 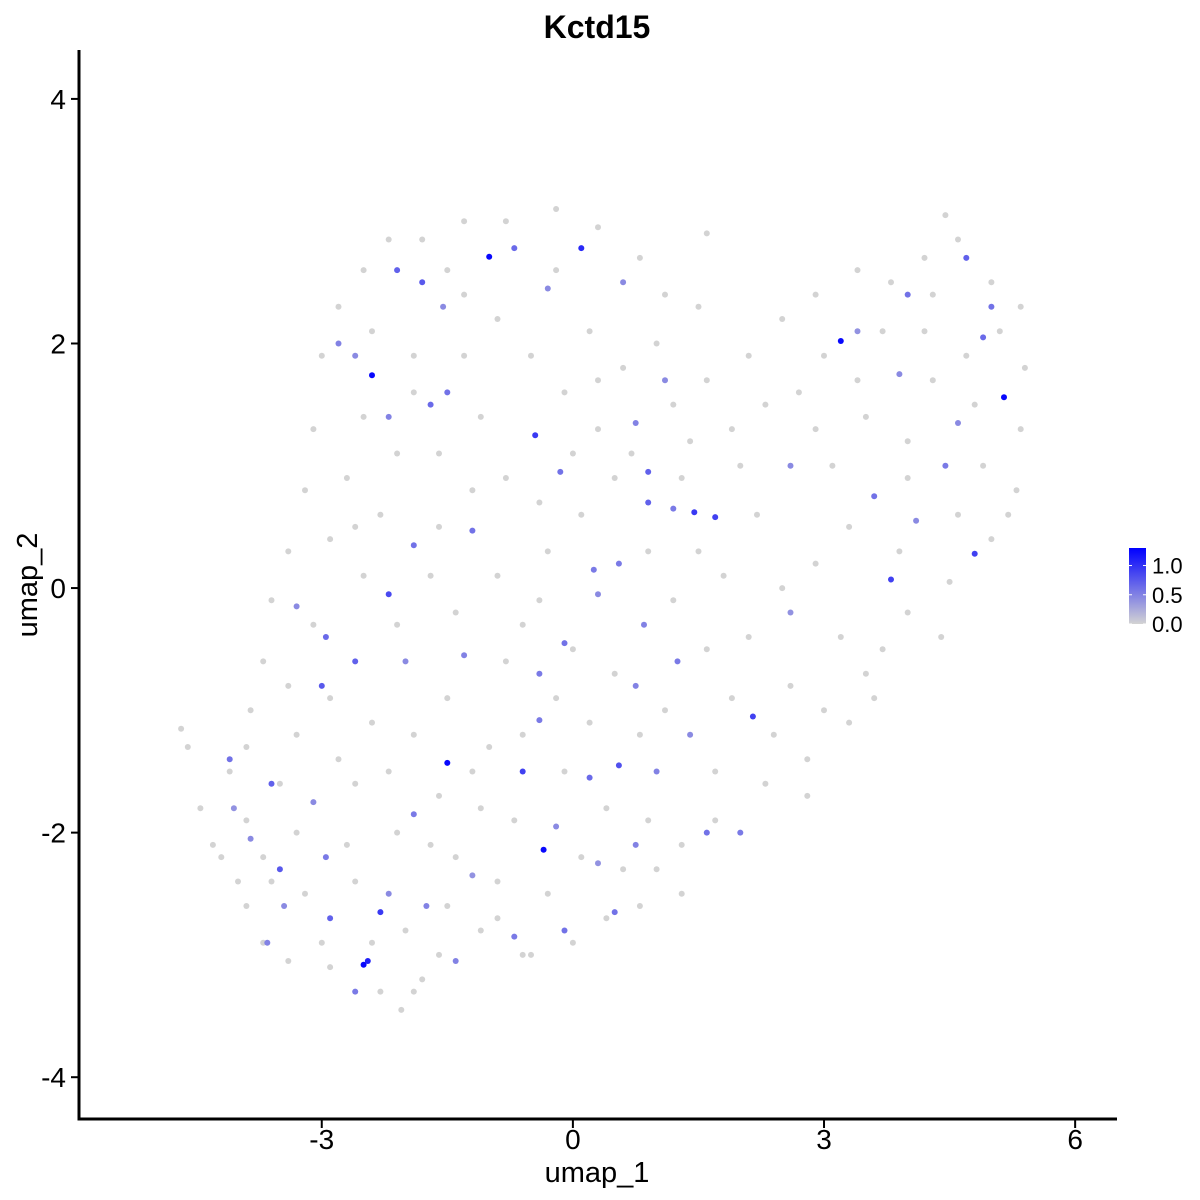 I want to click on colorbar-tick-label: 1.0, so click(x=1167, y=566).